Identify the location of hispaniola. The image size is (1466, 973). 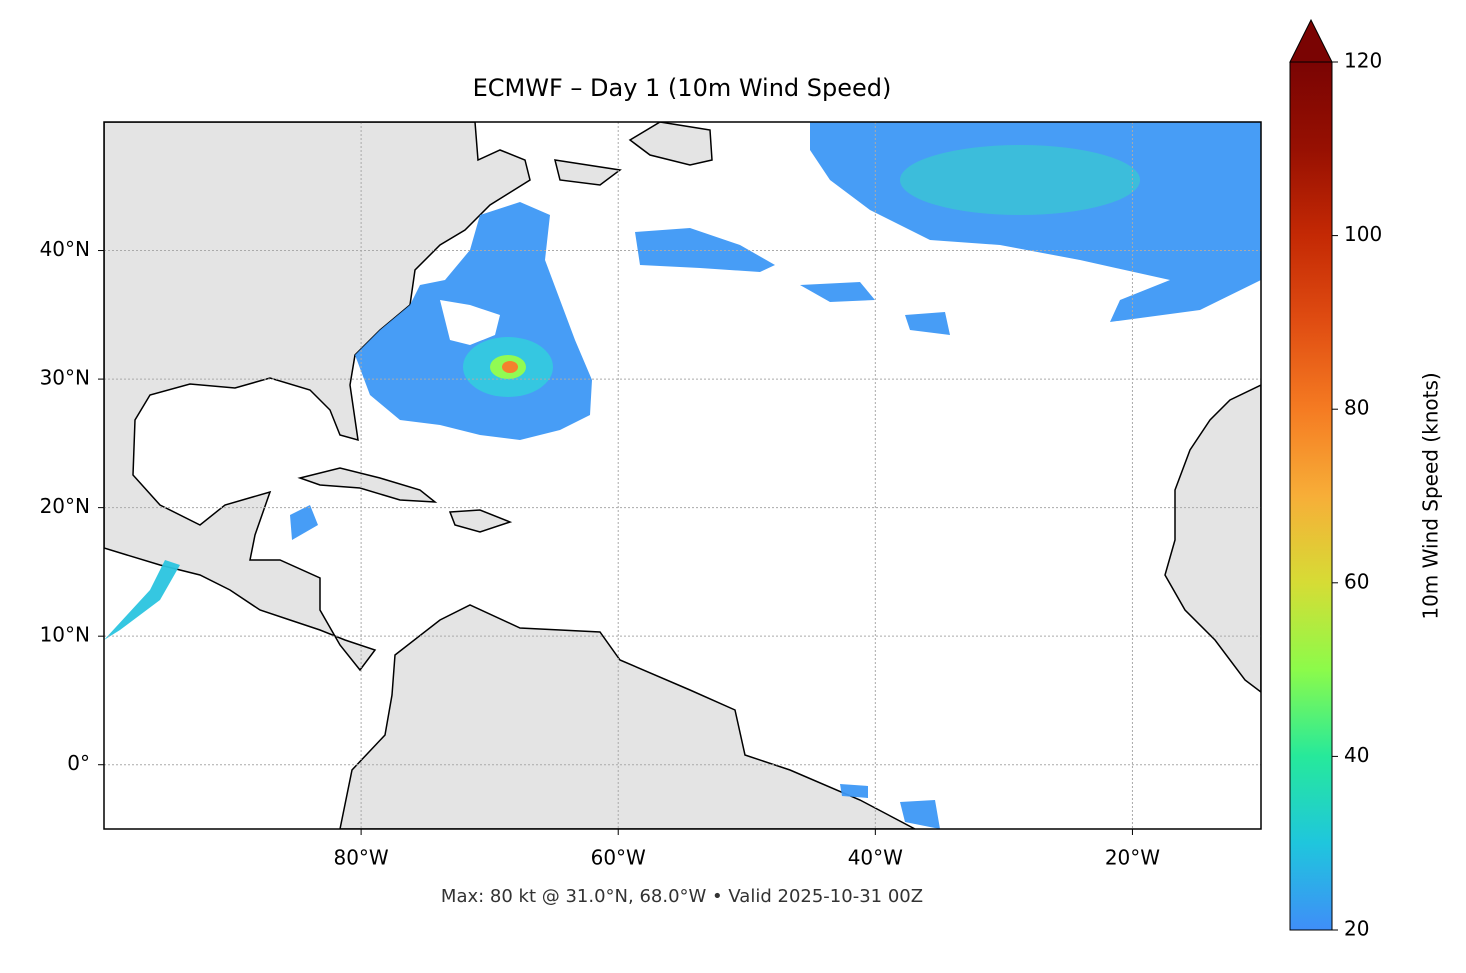
(480, 521).